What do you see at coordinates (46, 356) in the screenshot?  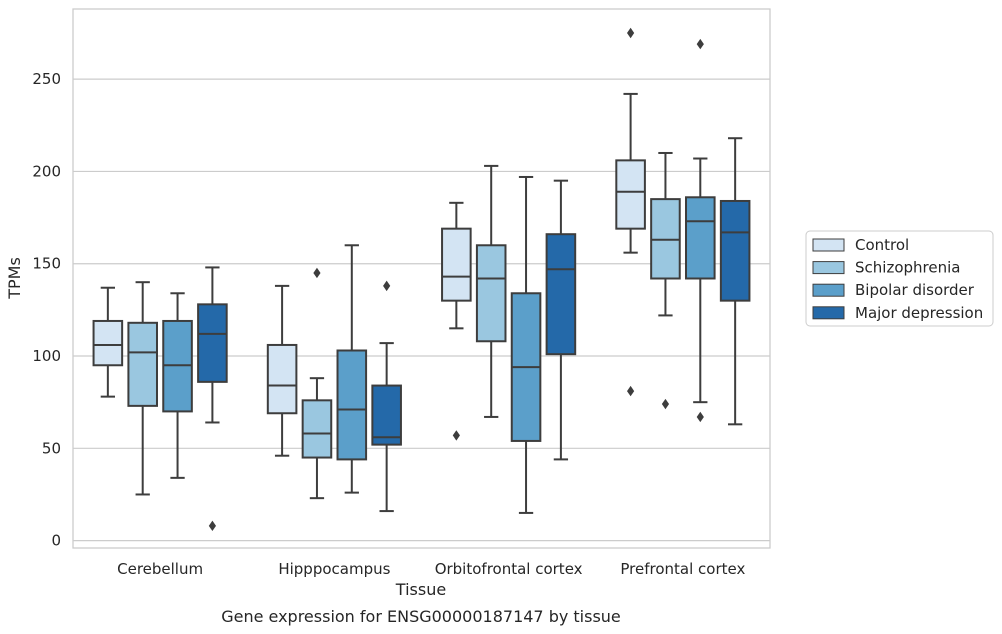 I see `y-tick-label: 100` at bounding box center [46, 356].